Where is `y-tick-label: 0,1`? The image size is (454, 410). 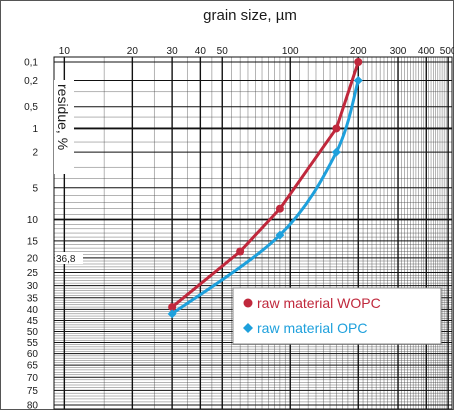
y-tick-label: 0,1 is located at coordinates (31, 63).